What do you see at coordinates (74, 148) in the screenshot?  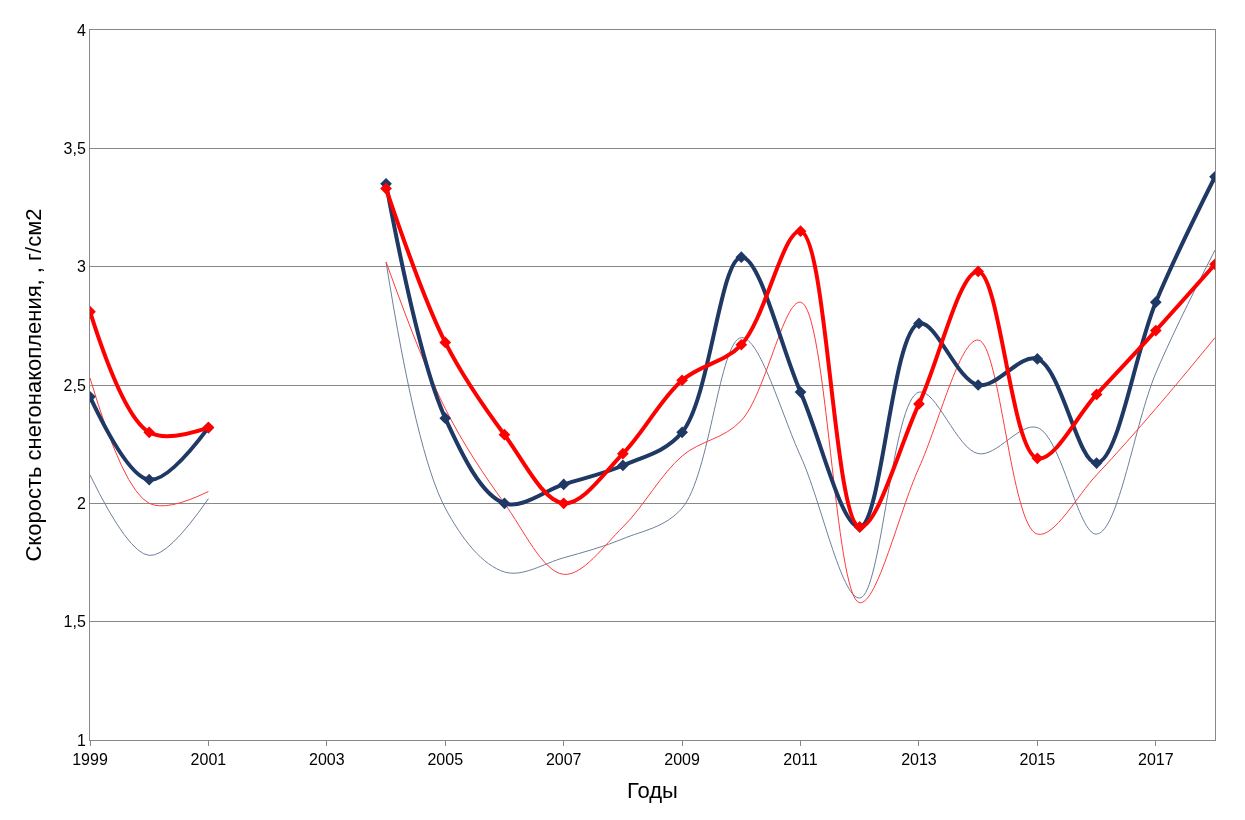 I see `y-tick-label: 3,5` at bounding box center [74, 148].